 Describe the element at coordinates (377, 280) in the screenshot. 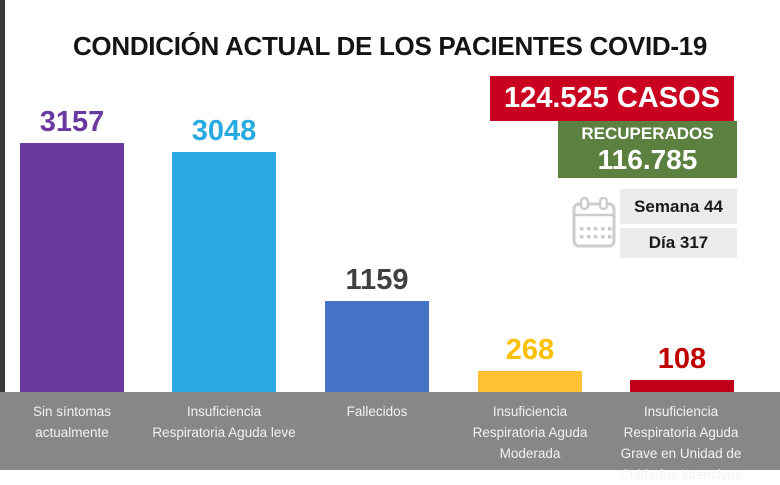

I see `bar-value-label: 1159` at that location.